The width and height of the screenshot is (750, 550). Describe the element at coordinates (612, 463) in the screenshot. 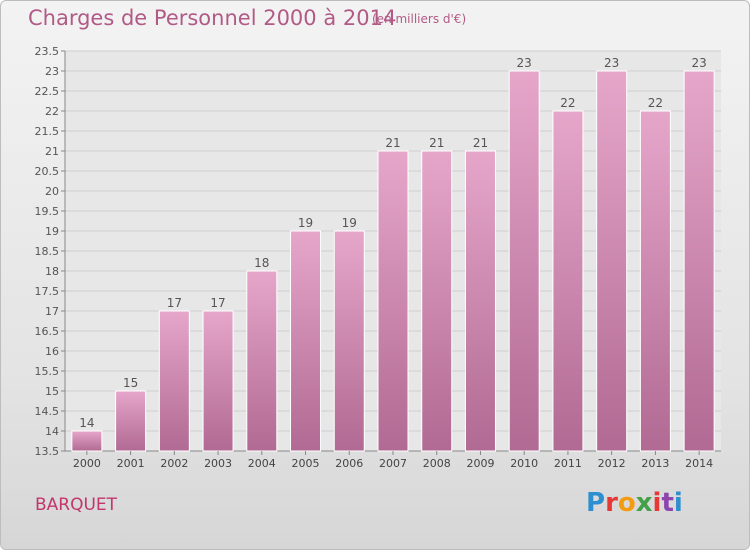

I see `x-tick-label: 2012` at that location.